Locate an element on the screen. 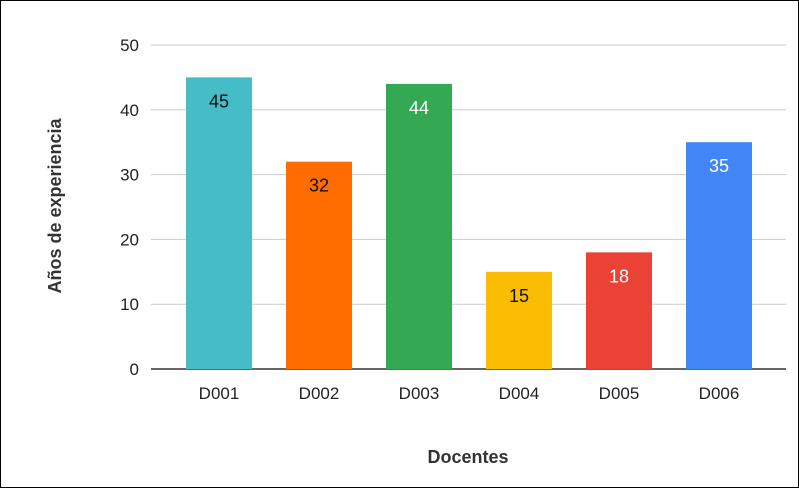 The height and width of the screenshot is (489, 799). data-label: 45 is located at coordinates (219, 101).